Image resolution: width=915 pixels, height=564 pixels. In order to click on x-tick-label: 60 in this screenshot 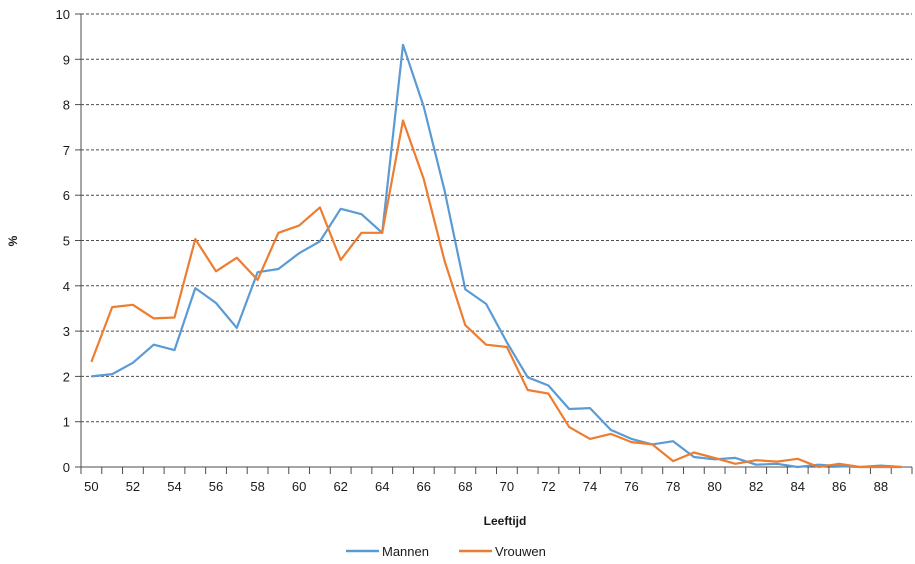, I will do `click(299, 486)`.